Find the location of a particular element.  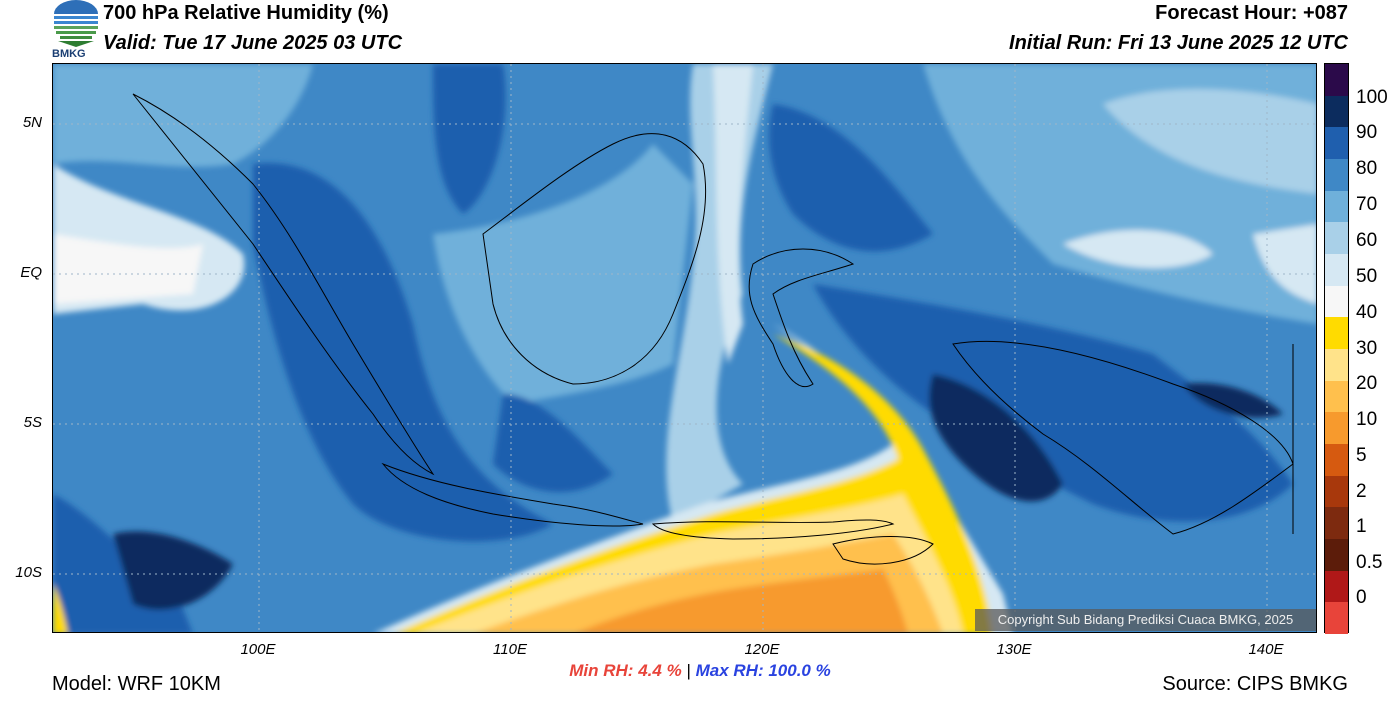

lon-label-110e: 110E is located at coordinates (510, 649).